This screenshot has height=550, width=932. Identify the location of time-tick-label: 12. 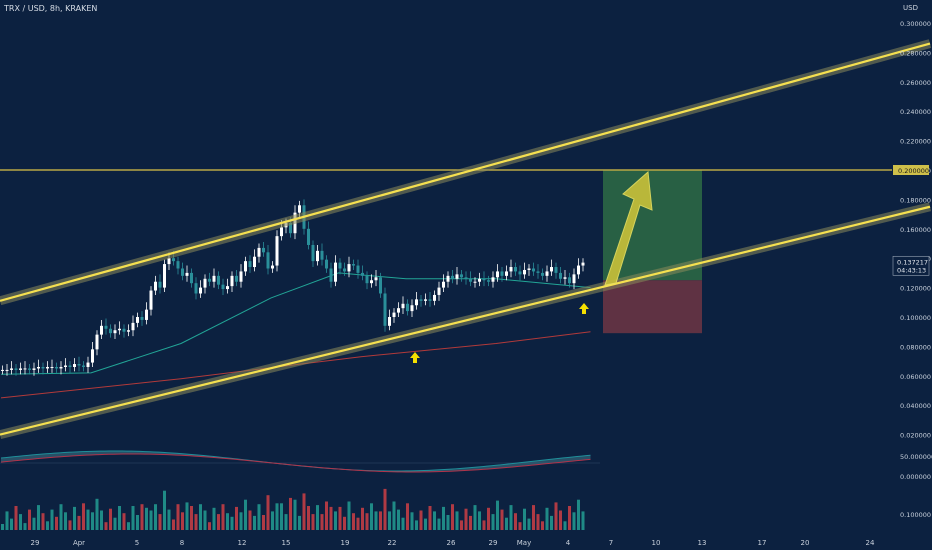
(242, 543).